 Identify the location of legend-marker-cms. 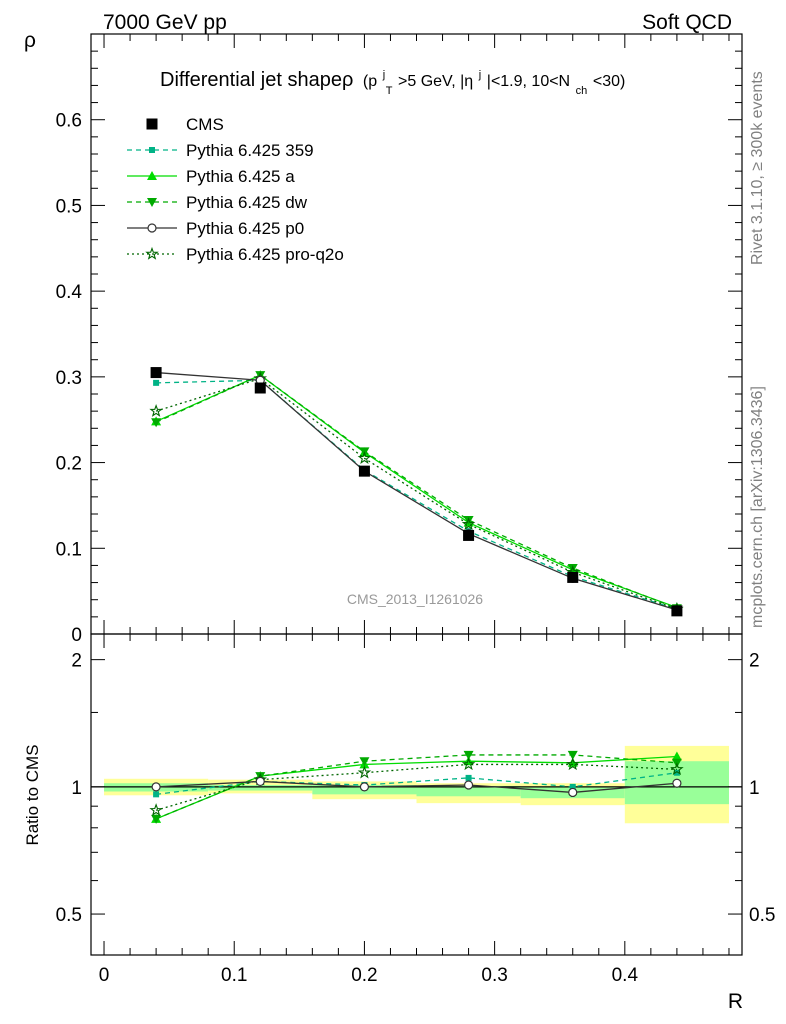
(152, 124).